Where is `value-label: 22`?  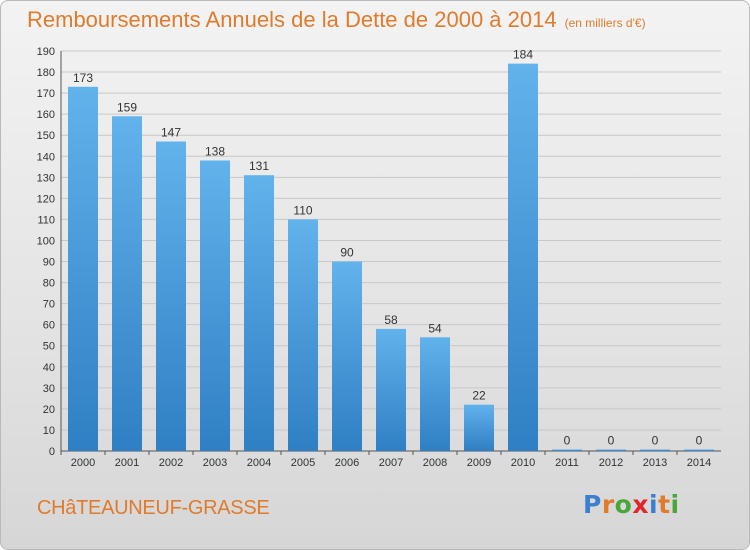
value-label: 22 is located at coordinates (479, 396).